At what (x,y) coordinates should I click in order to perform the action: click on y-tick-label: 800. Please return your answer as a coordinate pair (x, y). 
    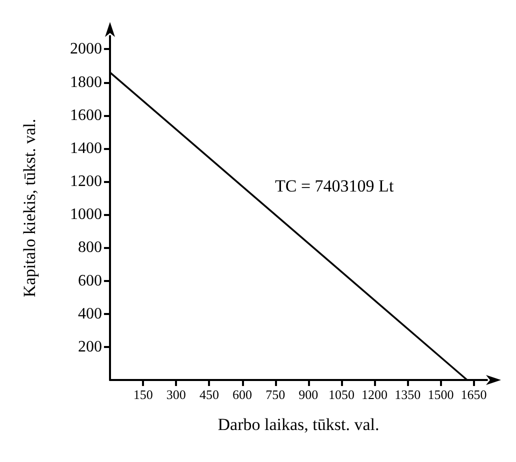
    Looking at the image, I should click on (90, 247).